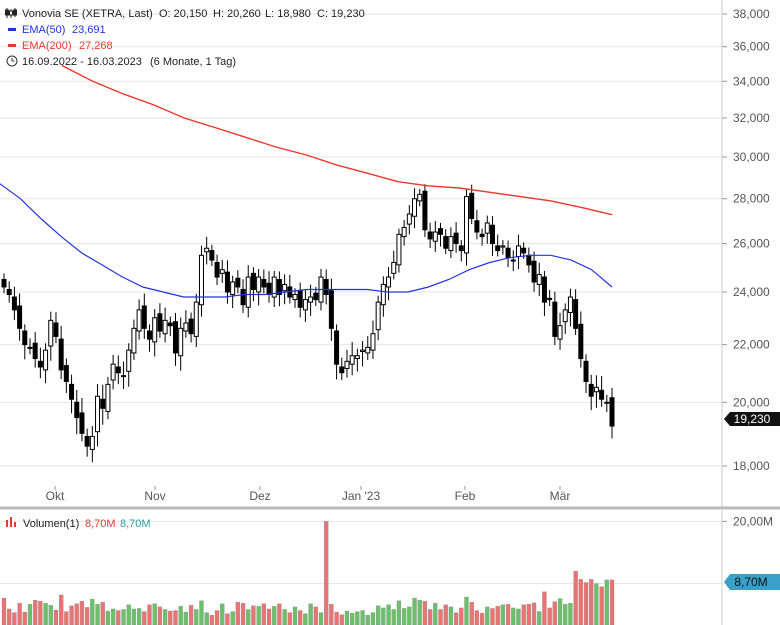 This screenshot has height=625, width=780. Describe the element at coordinates (306, 240) in the screenshot. I see `ema50-line` at that location.